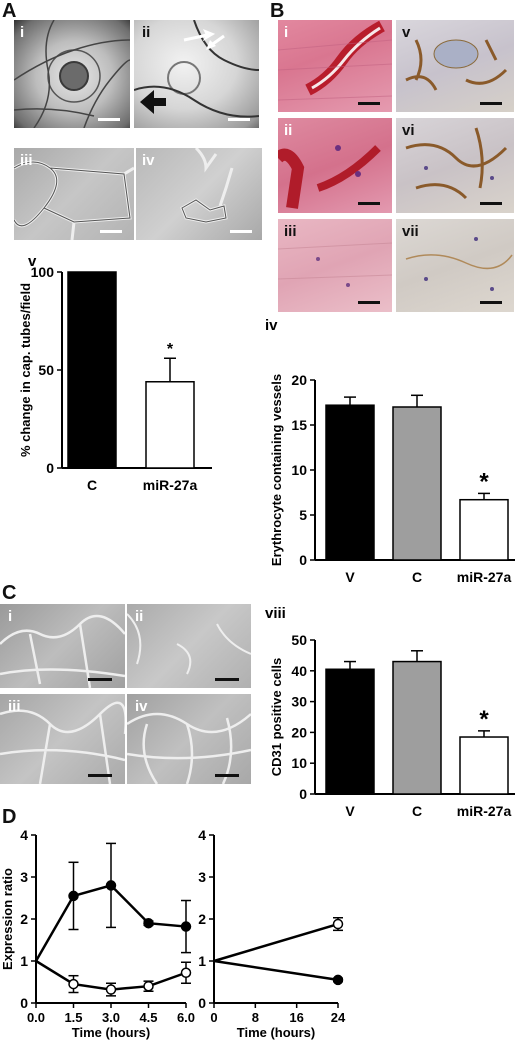 The height and width of the screenshot is (1055, 520). What do you see at coordinates (62, 646) in the screenshot?
I see `micrograph-c-i: i` at bounding box center [62, 646].